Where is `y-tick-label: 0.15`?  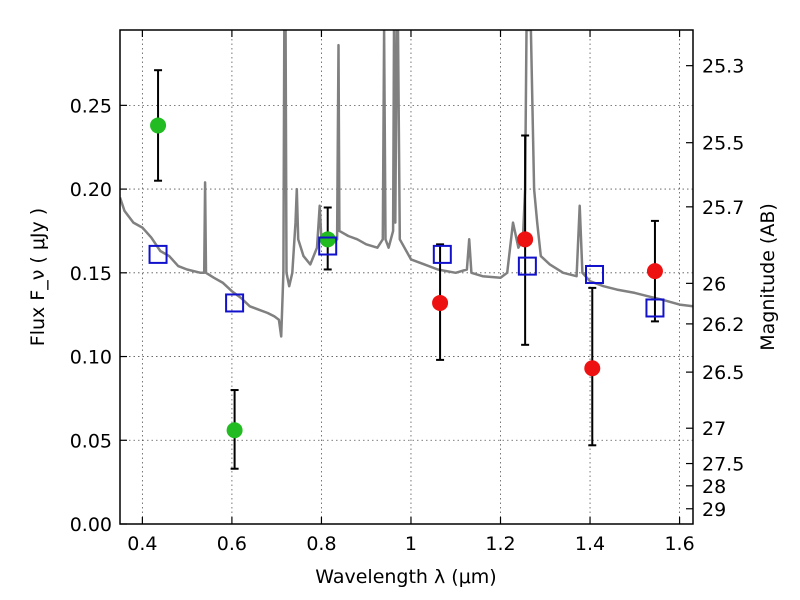
y-tick-label: 0.15 is located at coordinates (91, 274).